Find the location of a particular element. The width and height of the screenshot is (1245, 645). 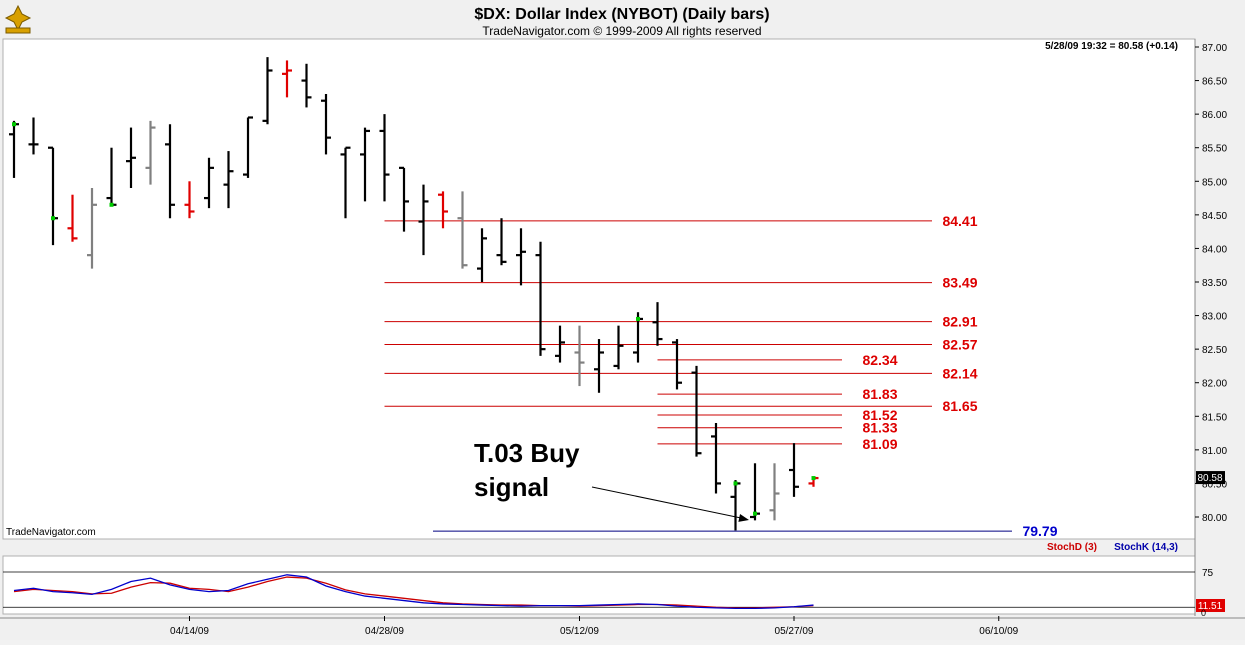

signal-annotation-line1: T.03 Buy is located at coordinates (527, 453).